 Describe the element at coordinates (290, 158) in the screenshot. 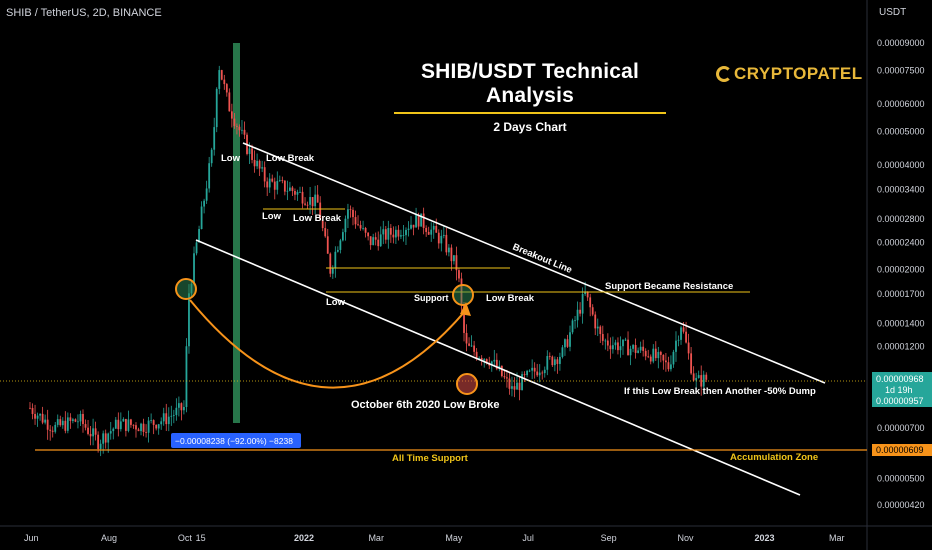

I see `label-low-break-1: Low Break` at that location.